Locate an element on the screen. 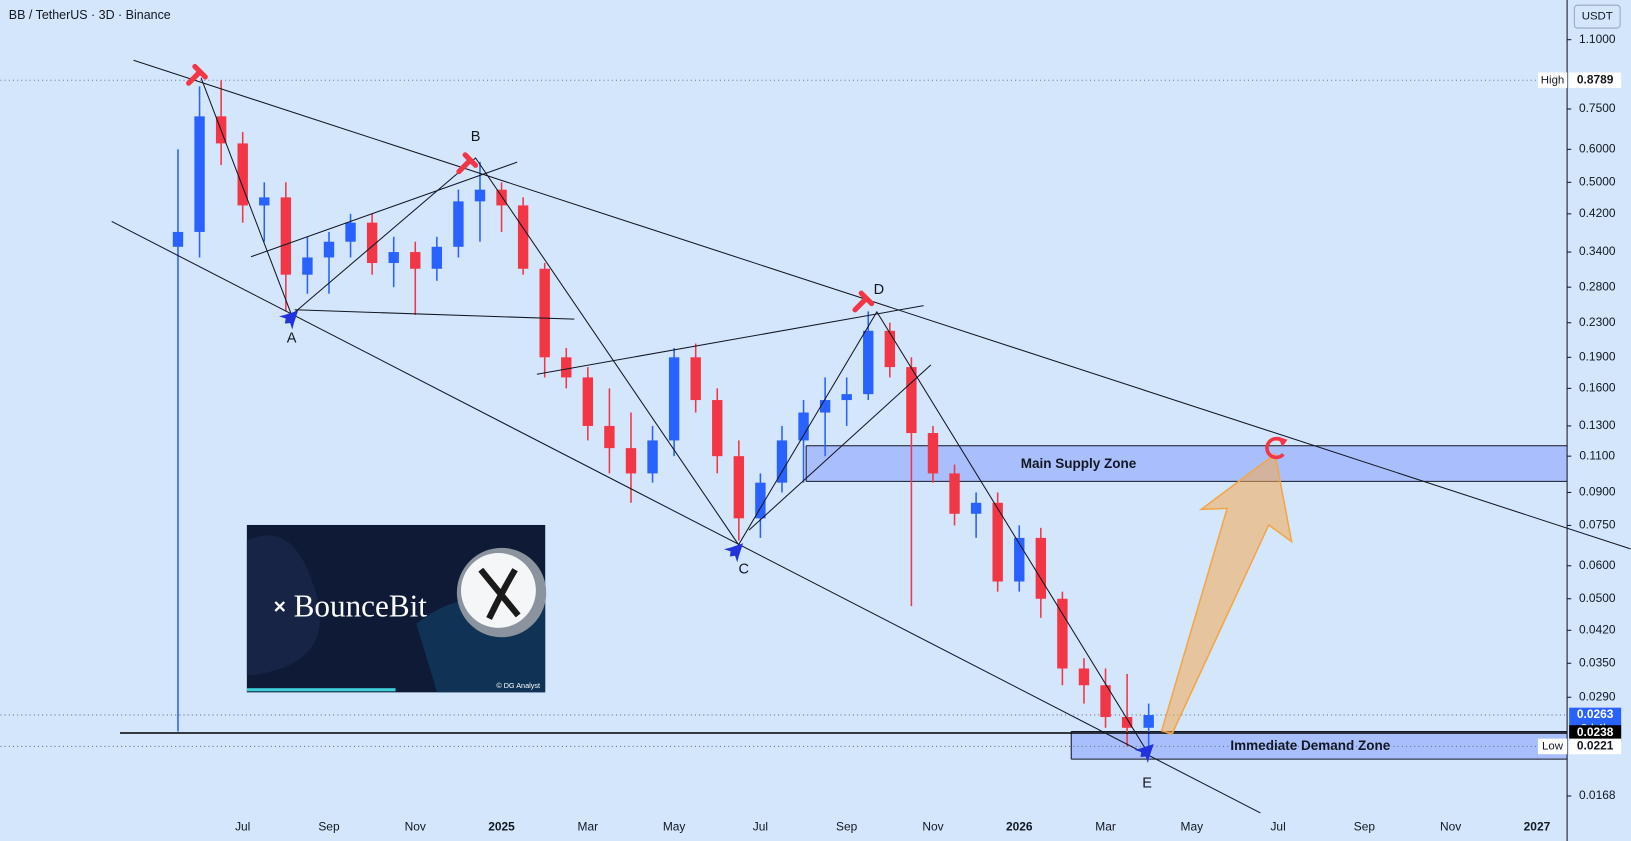  y-tick-label: 0.0420 is located at coordinates (1597, 629).